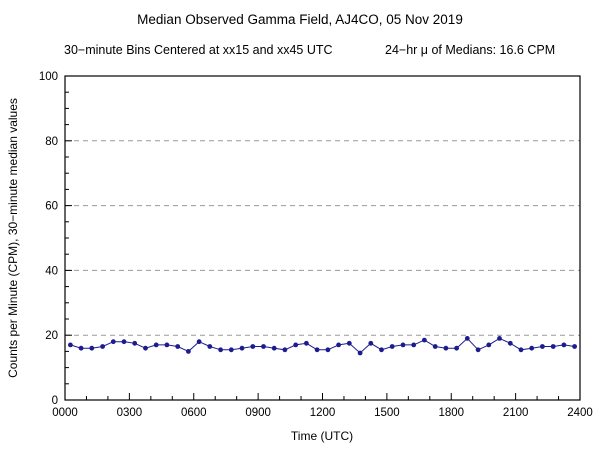 The height and width of the screenshot is (459, 600). What do you see at coordinates (580, 413) in the screenshot?
I see `x-tick-label: 2400` at bounding box center [580, 413].